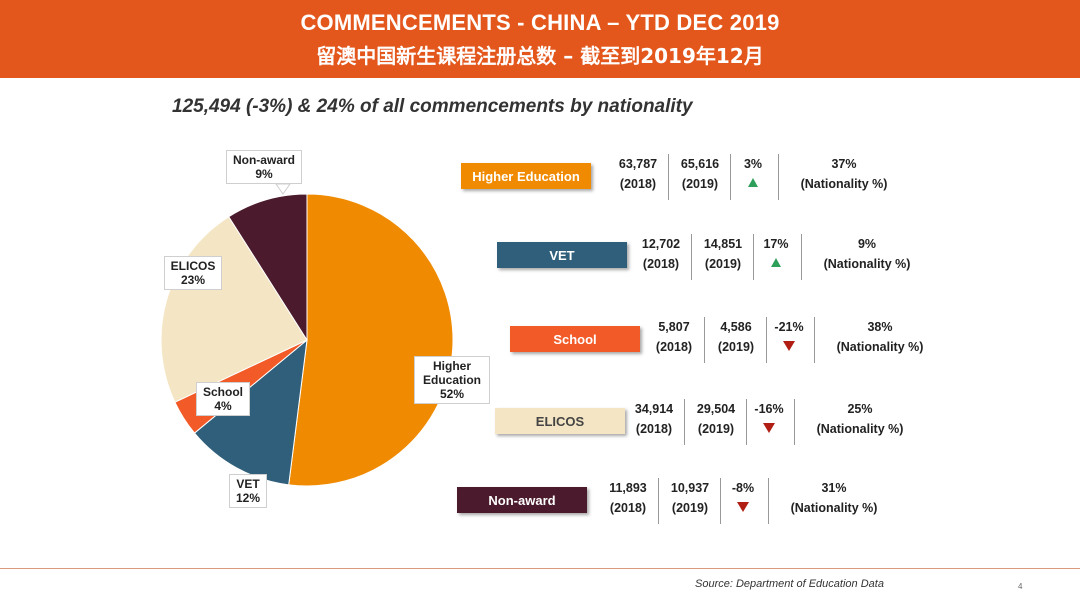 Image resolution: width=1080 pixels, height=608 pixels. I want to click on pie-label-text: Education, so click(451, 380).